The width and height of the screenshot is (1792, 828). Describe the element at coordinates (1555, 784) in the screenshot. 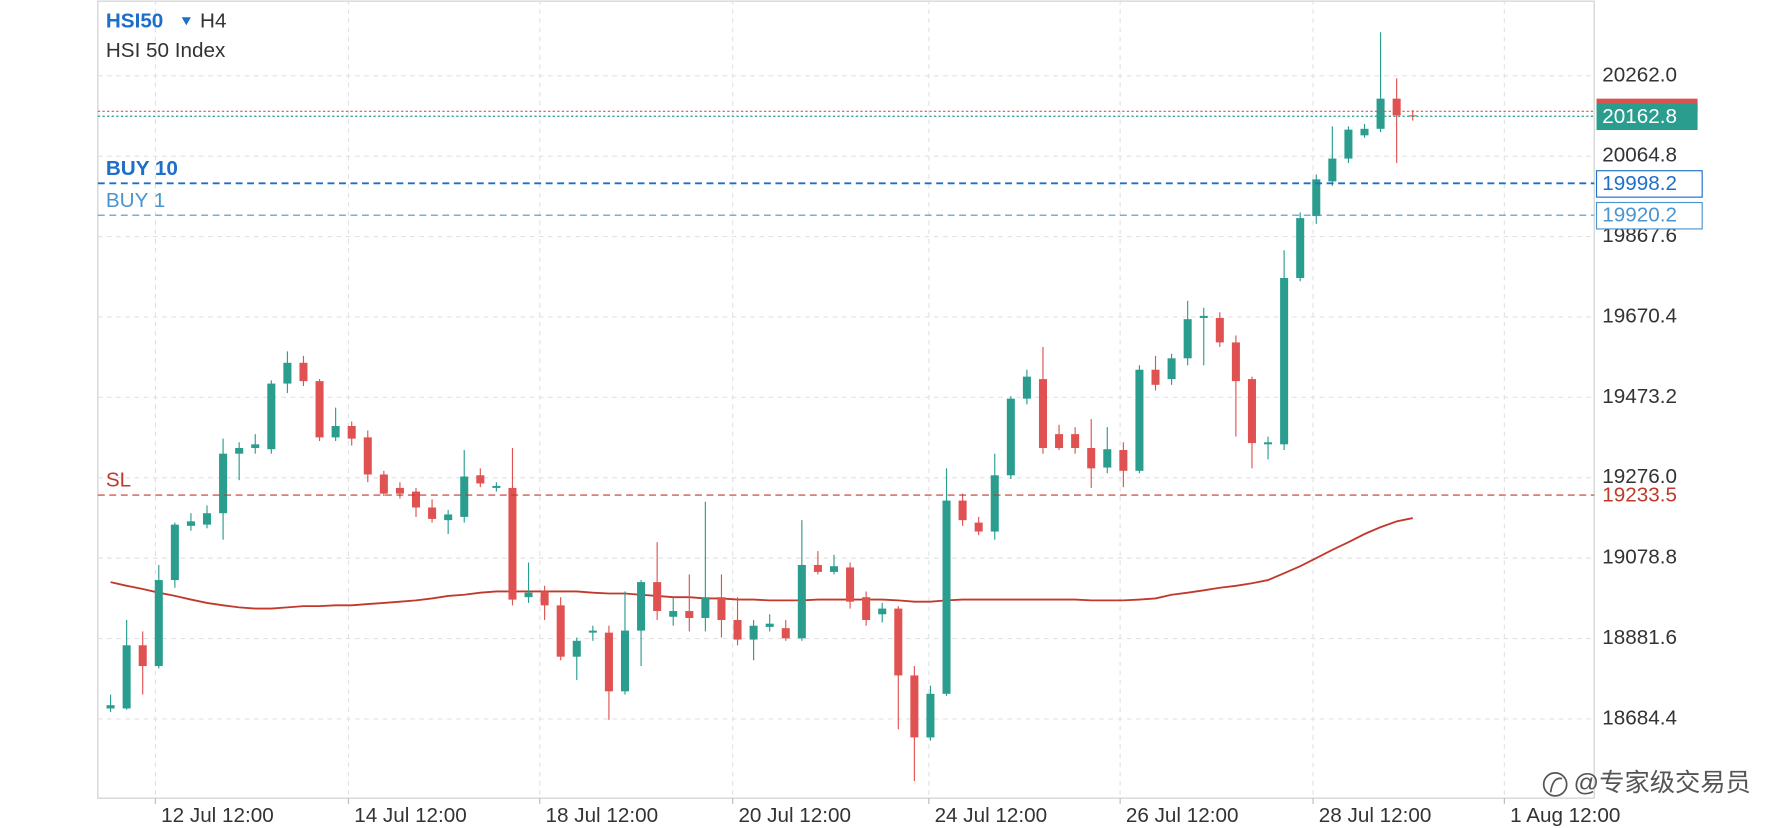

I see `watermark-logo` at that location.